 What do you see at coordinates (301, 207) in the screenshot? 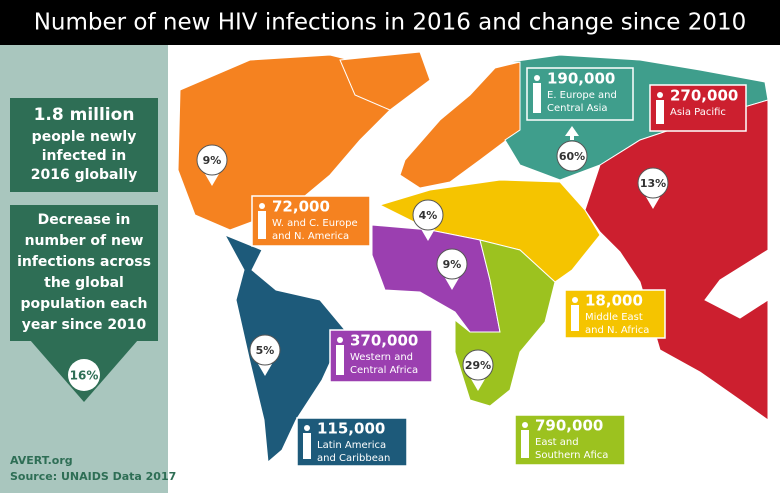
I see `infections: 72,000` at bounding box center [301, 207].